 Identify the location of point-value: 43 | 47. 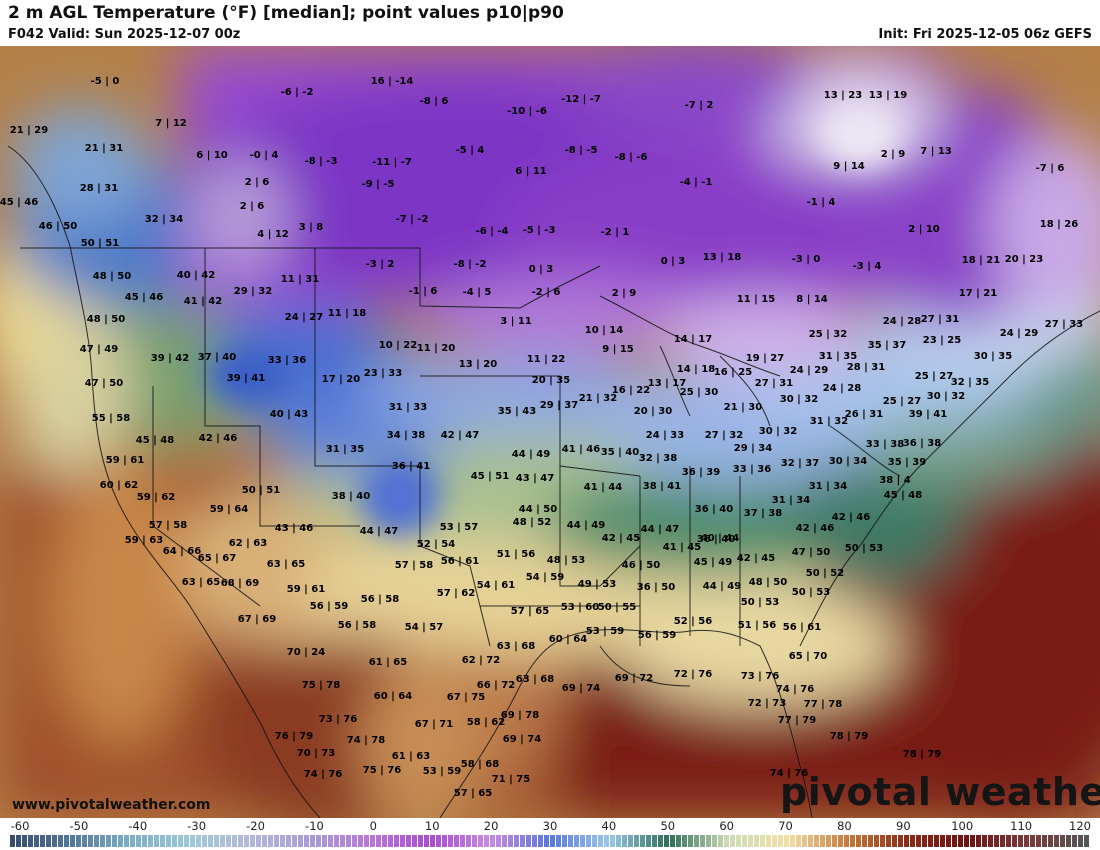
(535, 478).